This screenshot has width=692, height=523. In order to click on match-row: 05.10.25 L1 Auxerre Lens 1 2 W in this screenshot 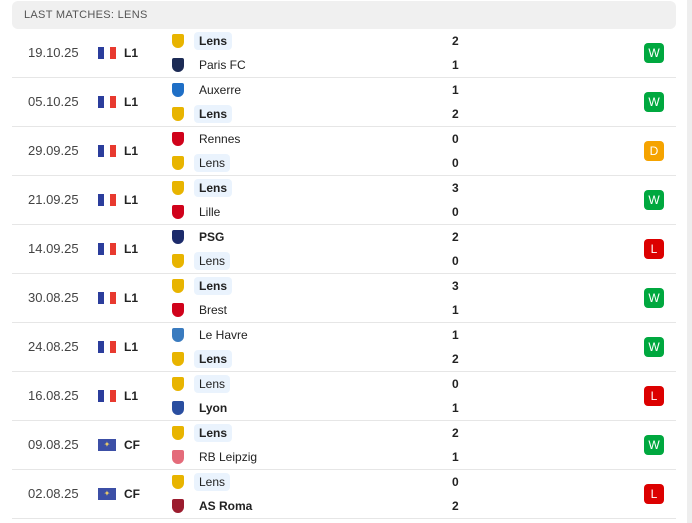, I will do `click(344, 102)`.